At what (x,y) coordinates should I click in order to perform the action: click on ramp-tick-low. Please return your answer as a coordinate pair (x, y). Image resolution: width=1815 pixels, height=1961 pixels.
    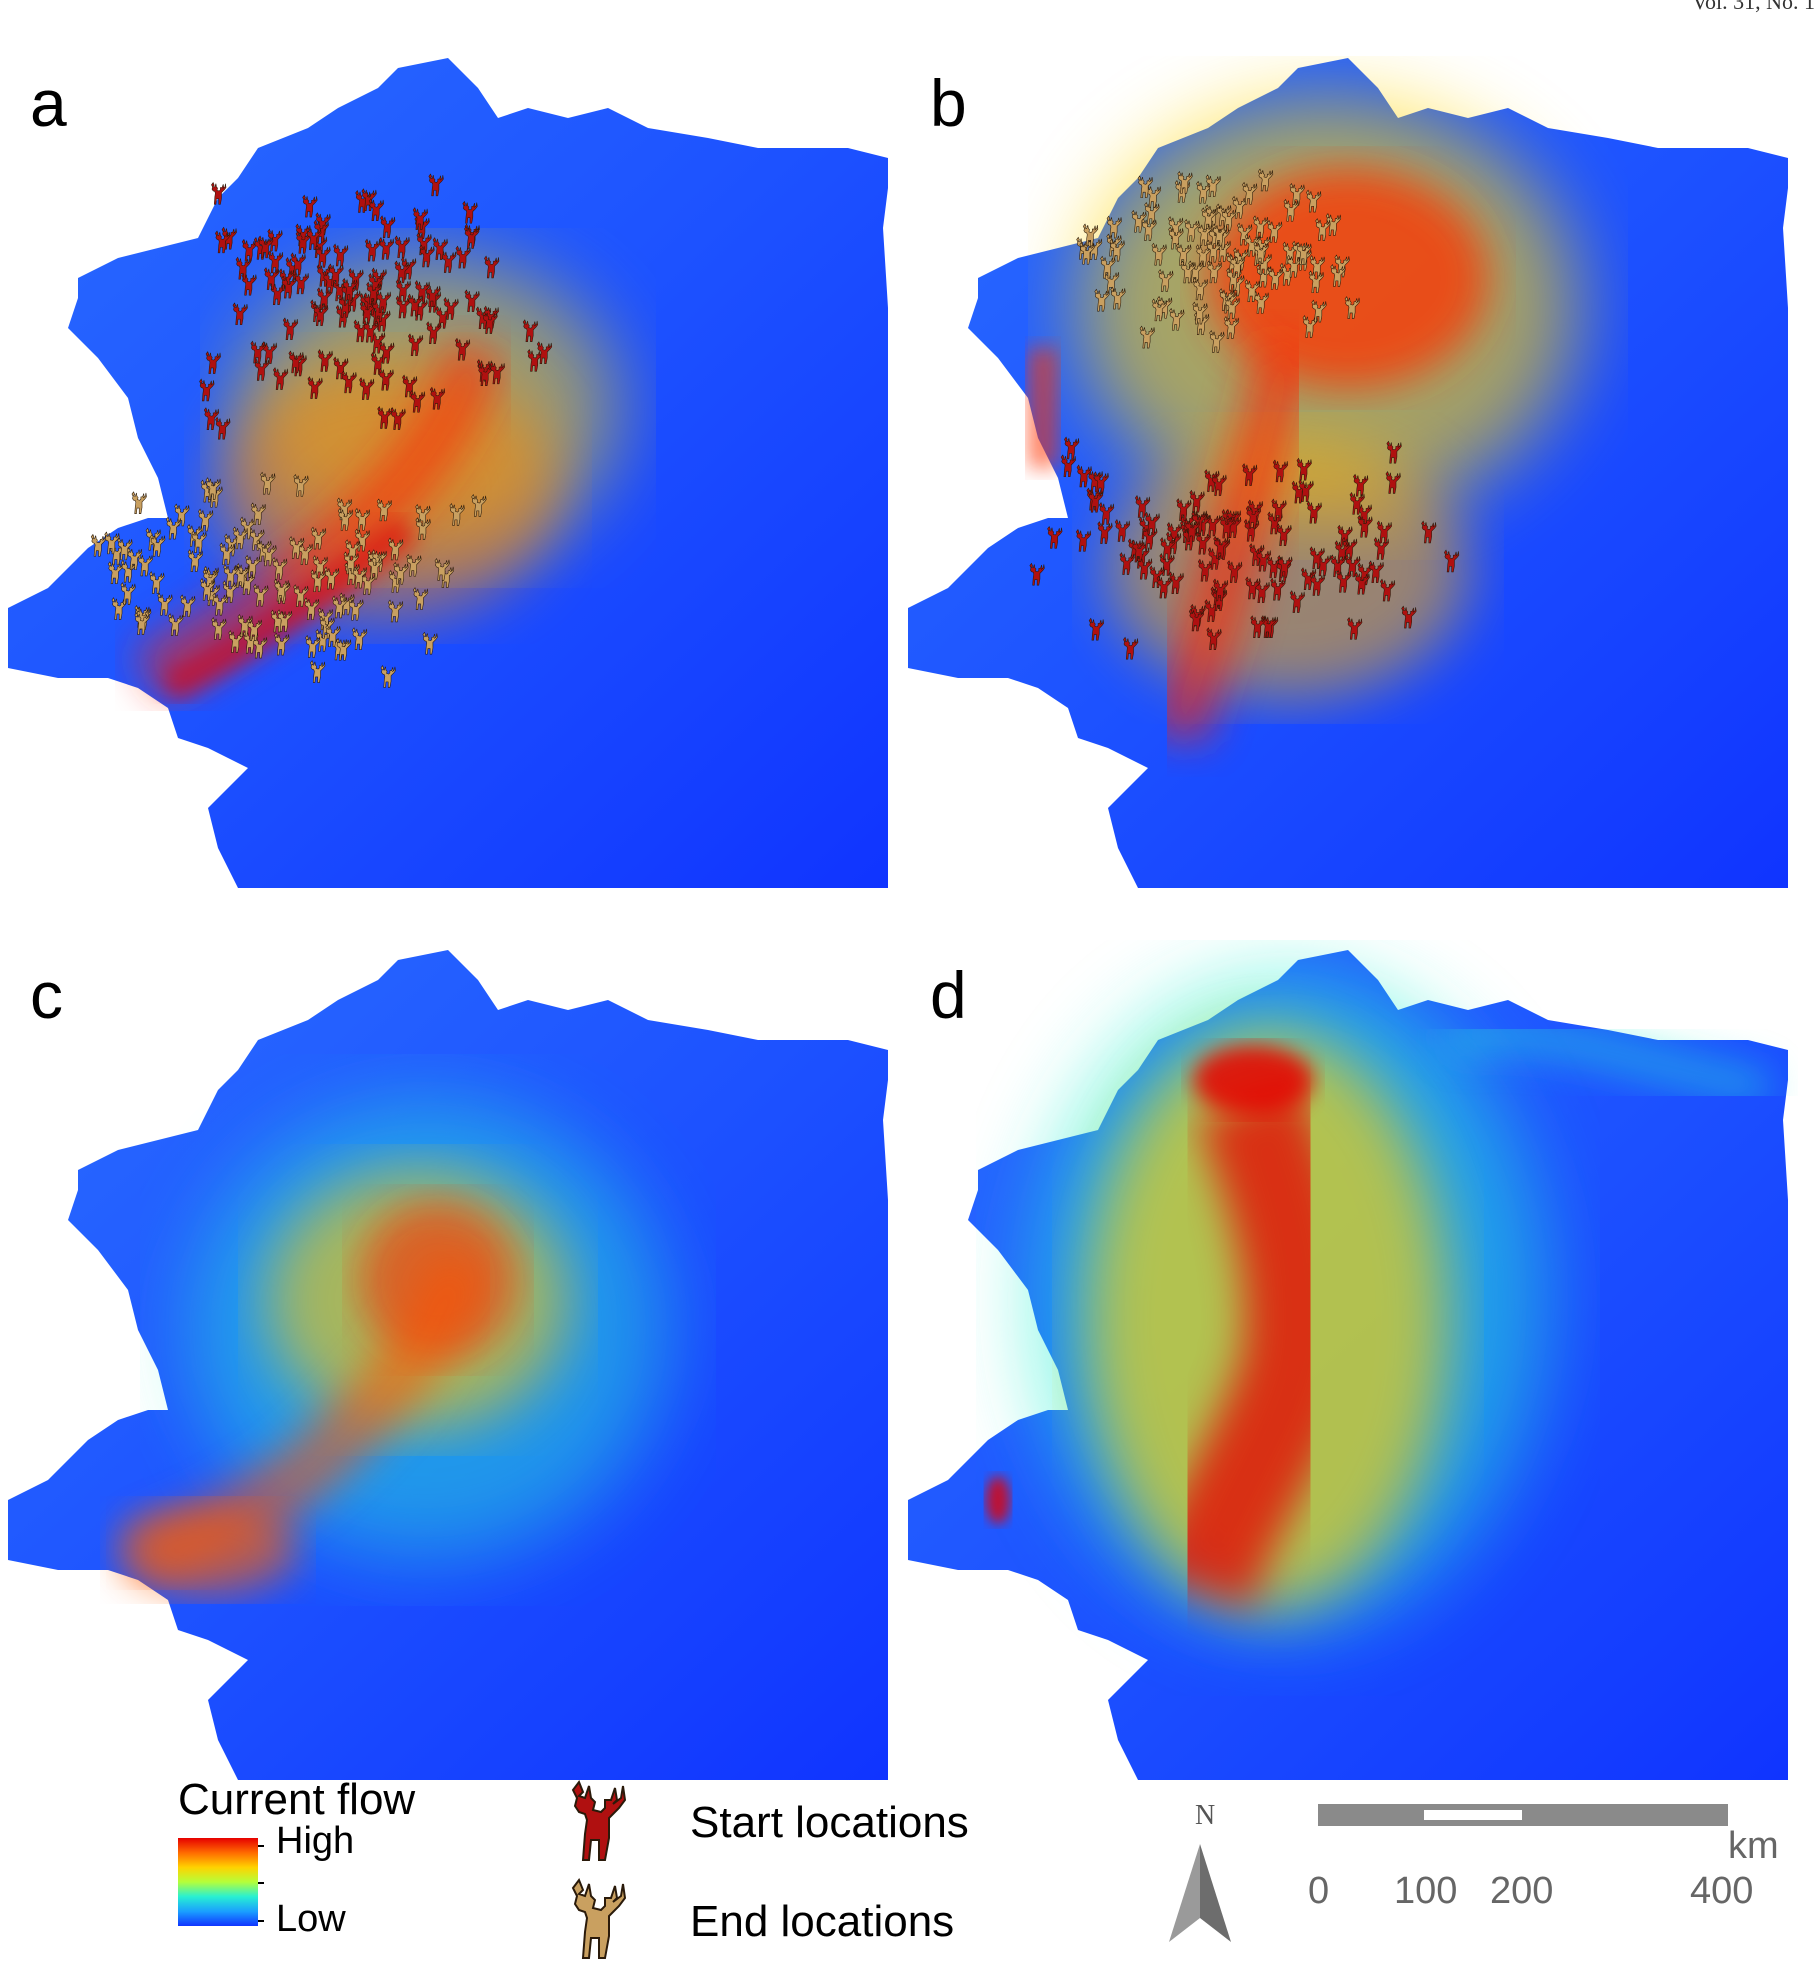
    Looking at the image, I should click on (261, 1921).